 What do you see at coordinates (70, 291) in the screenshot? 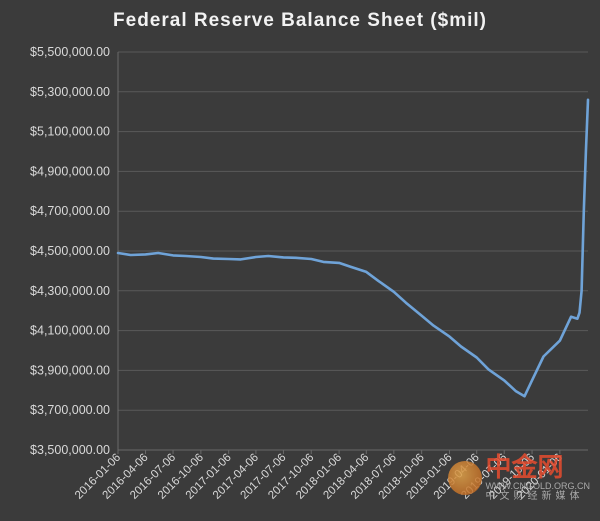
I see `y-tick-label: $4,300,000.00` at bounding box center [70, 291].